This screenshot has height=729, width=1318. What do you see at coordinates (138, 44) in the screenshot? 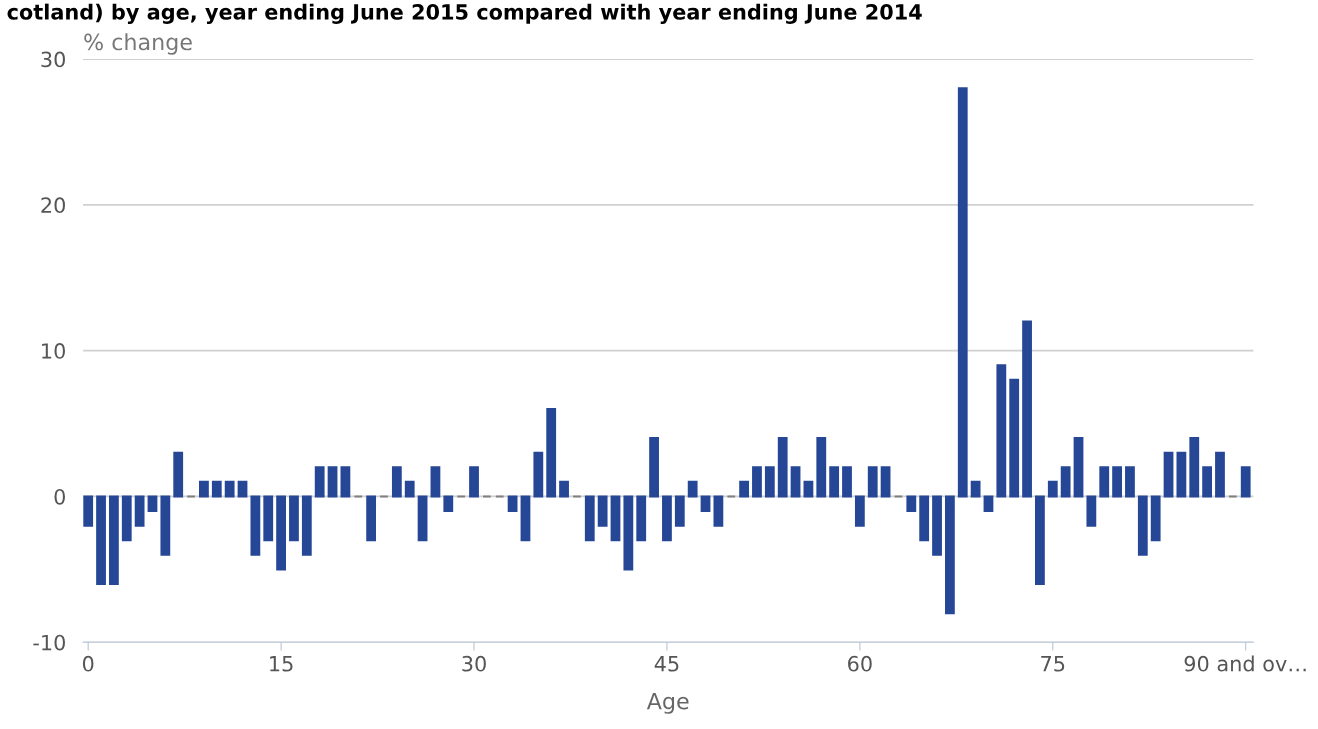
I see `y-axis-title: % change` at bounding box center [138, 44].